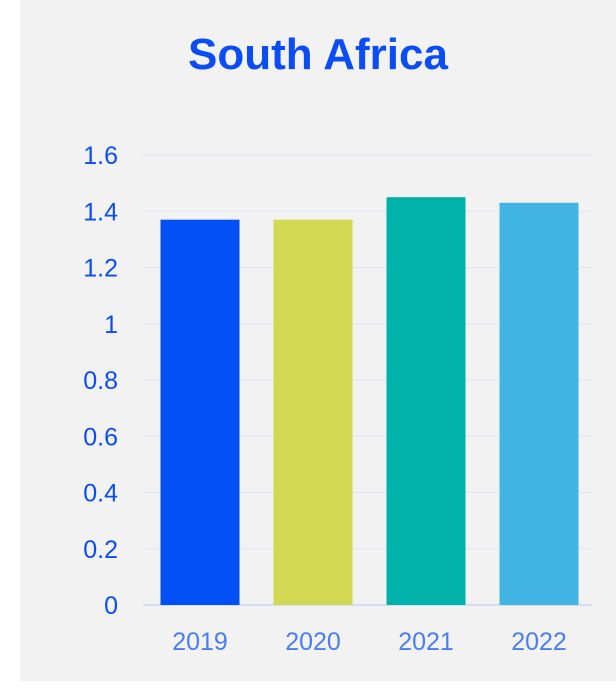  Describe the element at coordinates (100, 494) in the screenshot. I see `y-tick-label: 0.4` at that location.